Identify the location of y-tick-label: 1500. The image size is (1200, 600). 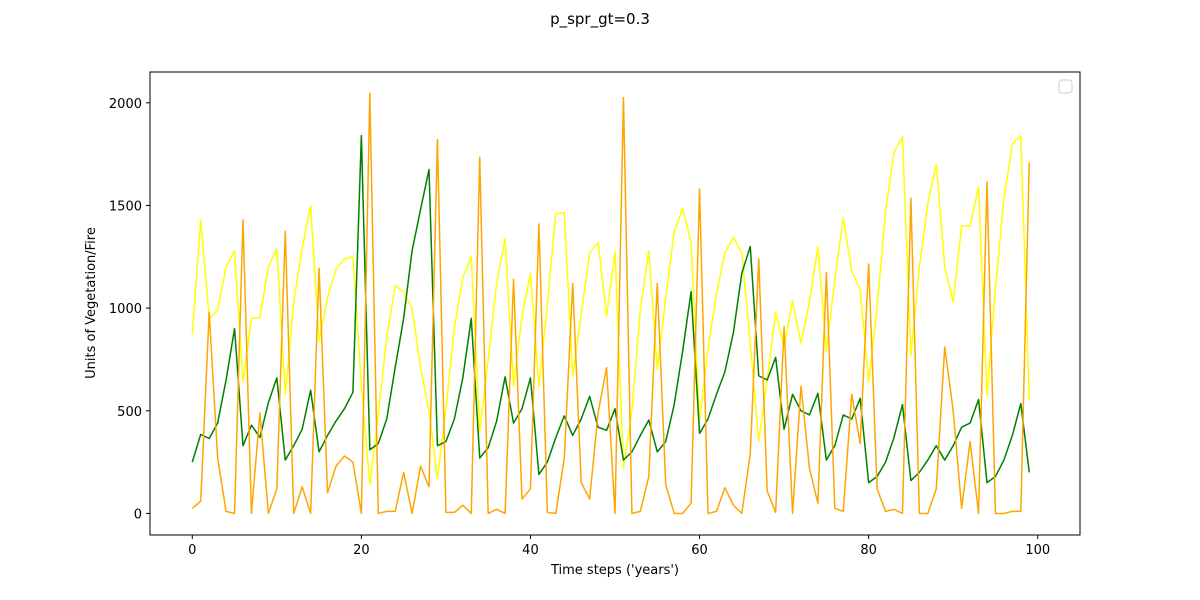
(125, 206).